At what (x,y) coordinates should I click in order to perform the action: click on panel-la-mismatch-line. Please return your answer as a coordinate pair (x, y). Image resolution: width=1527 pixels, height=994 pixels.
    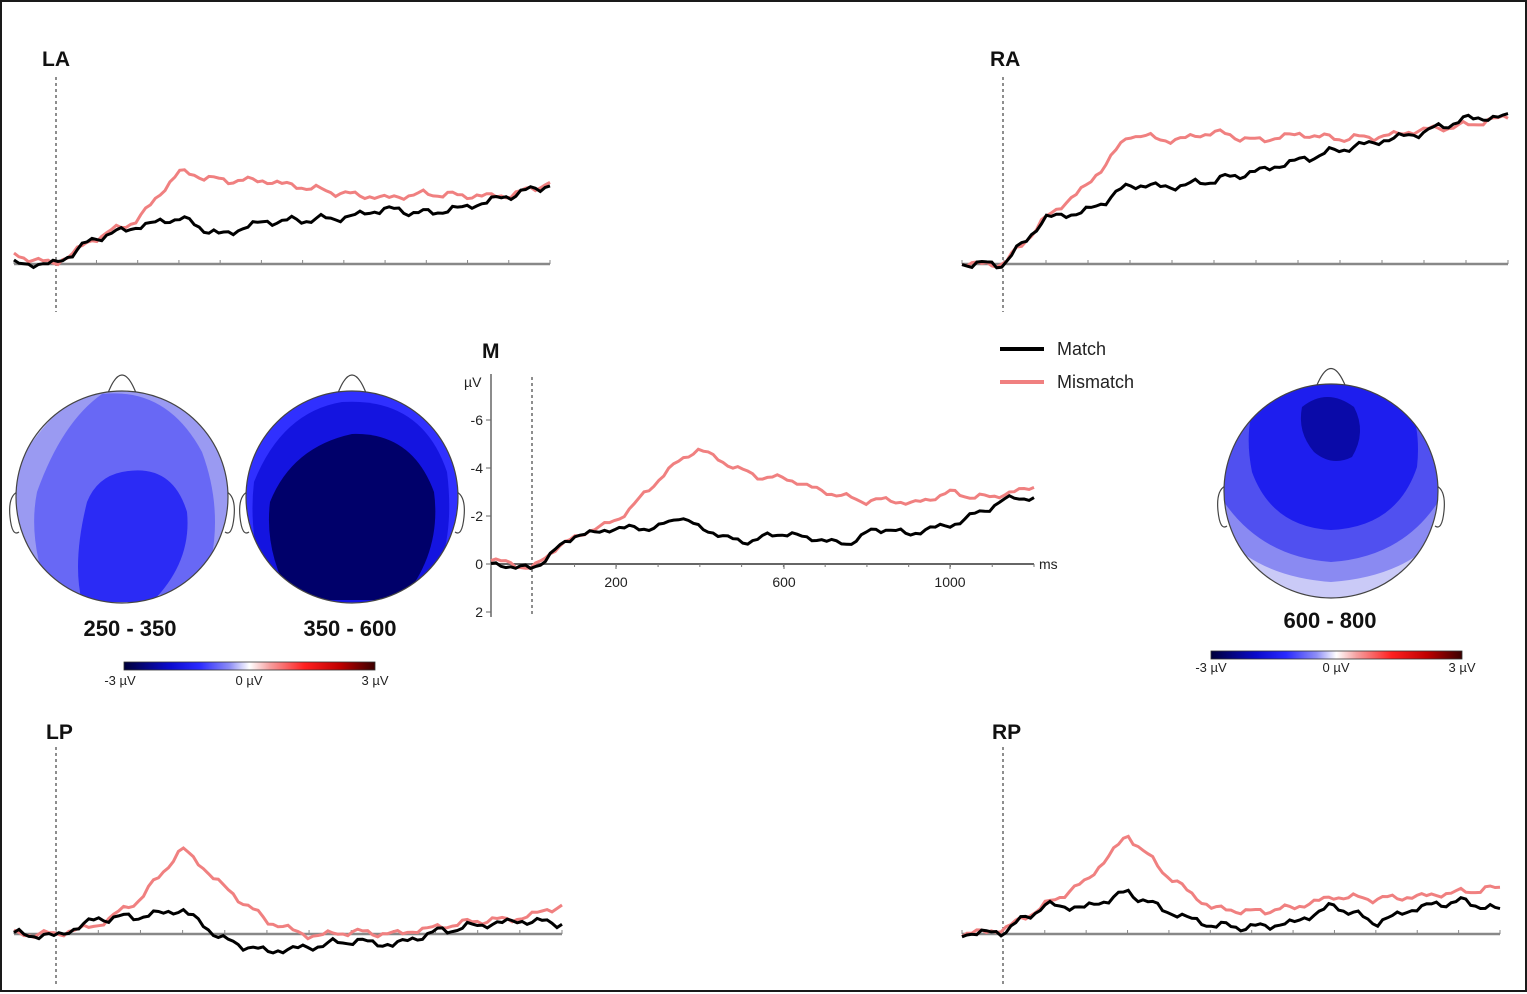
    Looking at the image, I should click on (282, 217).